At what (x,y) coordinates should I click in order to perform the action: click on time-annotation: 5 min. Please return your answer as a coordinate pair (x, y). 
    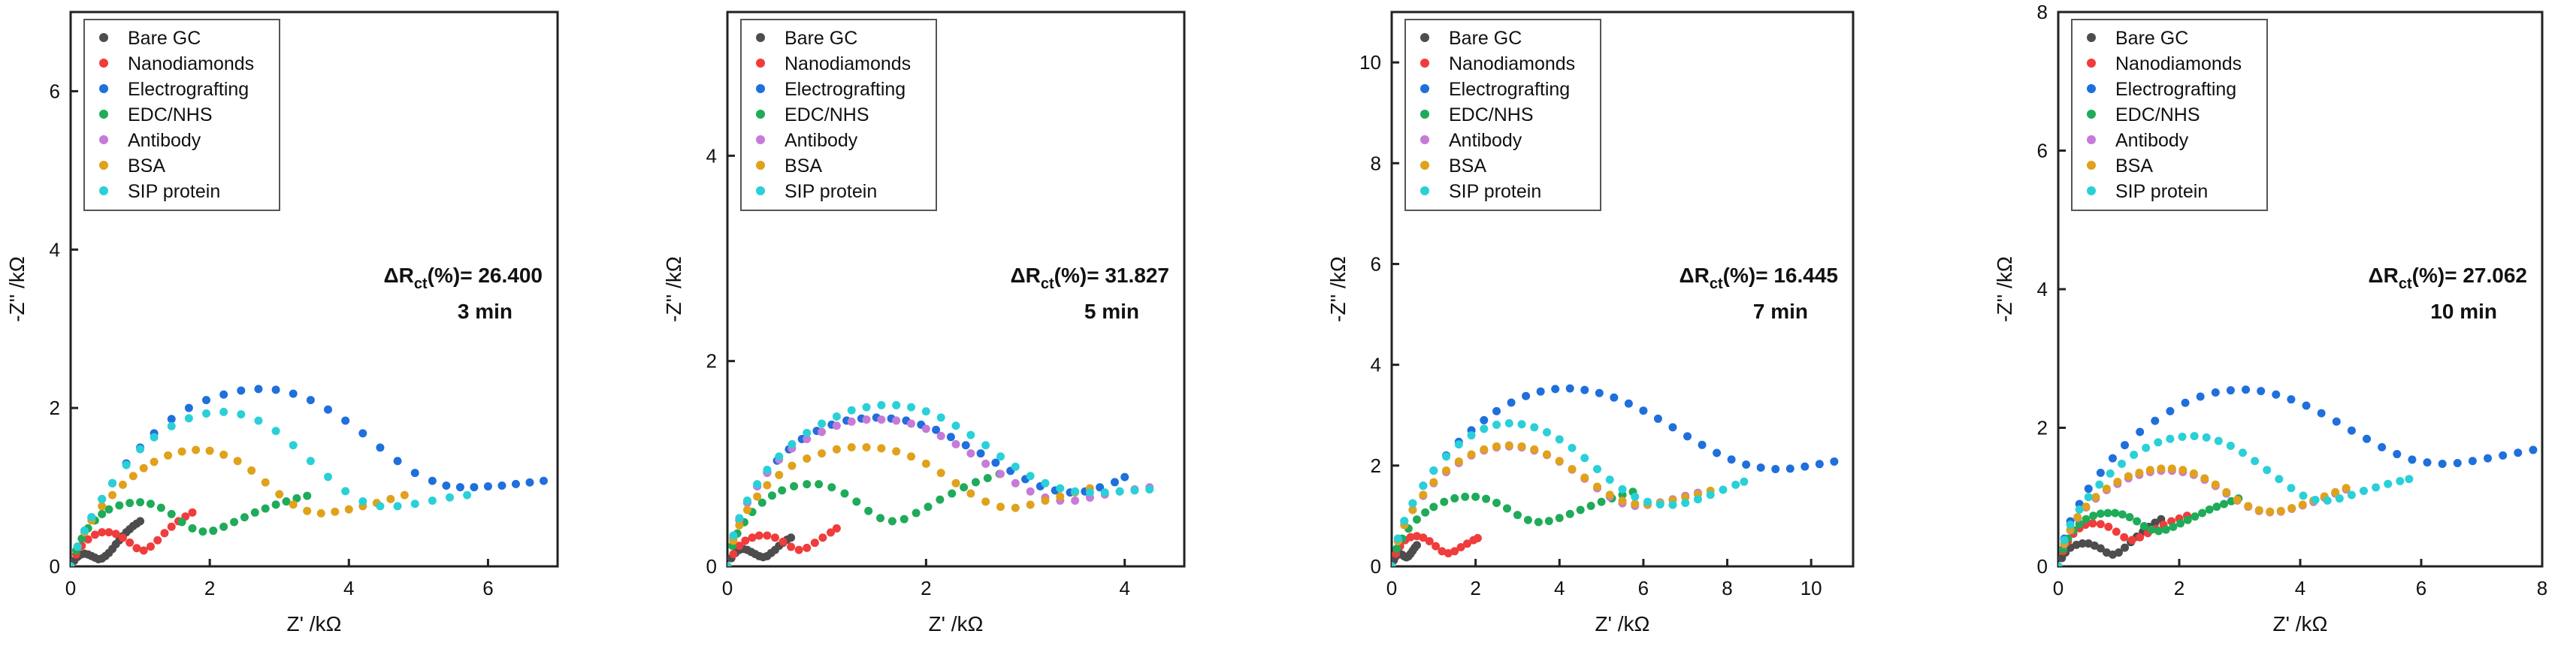
    Looking at the image, I should click on (1111, 311).